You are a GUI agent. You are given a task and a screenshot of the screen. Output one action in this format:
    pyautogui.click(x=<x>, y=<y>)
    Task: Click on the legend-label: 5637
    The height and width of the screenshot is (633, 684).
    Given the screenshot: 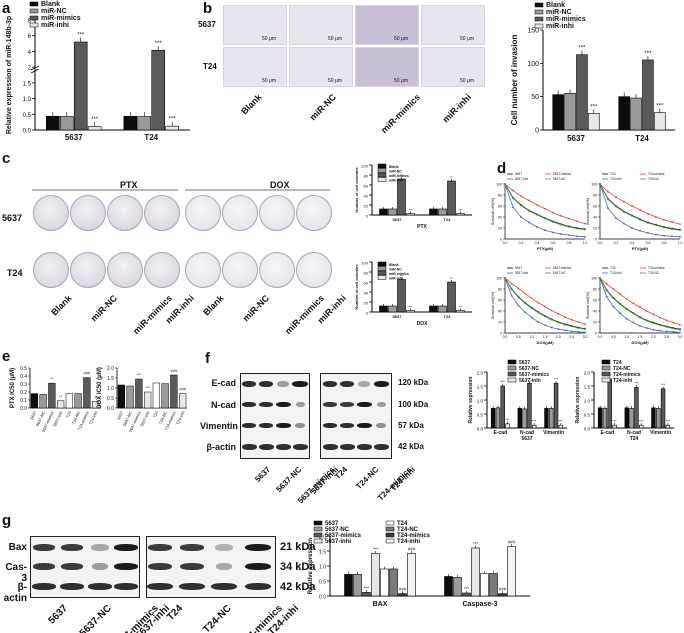 What is the action you would take?
    pyautogui.click(x=518, y=268)
    